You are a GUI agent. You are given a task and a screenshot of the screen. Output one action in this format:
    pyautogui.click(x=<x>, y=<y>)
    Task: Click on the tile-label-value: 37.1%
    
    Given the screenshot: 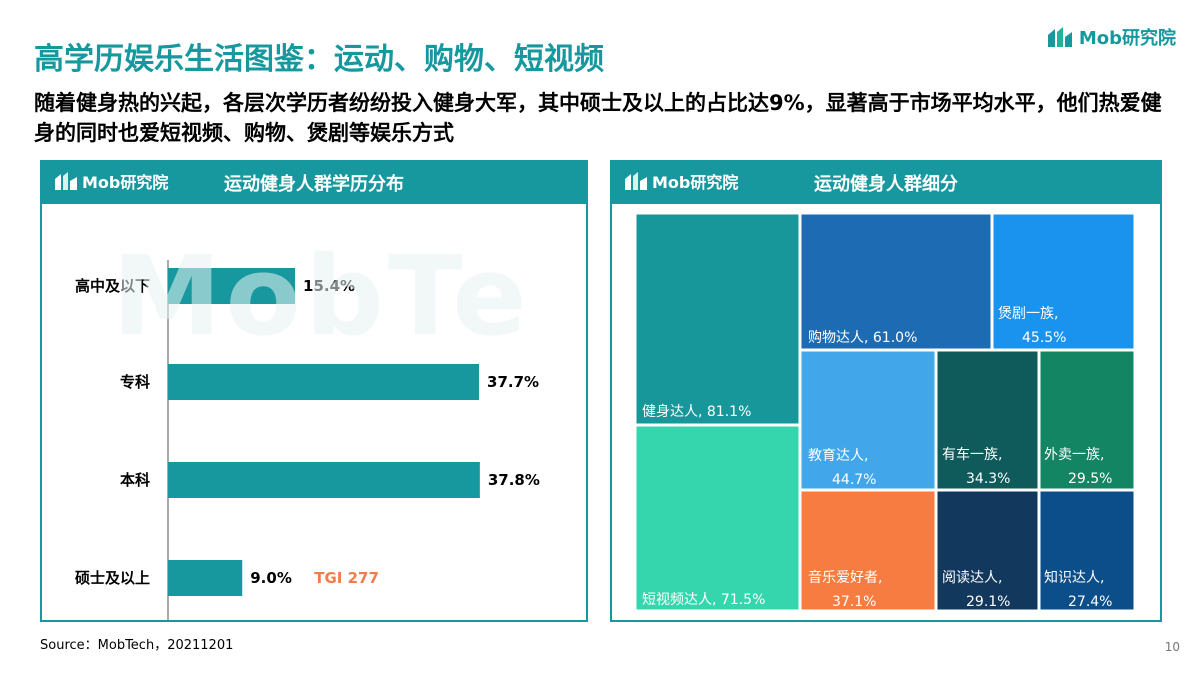 What is the action you would take?
    pyautogui.click(x=854, y=602)
    